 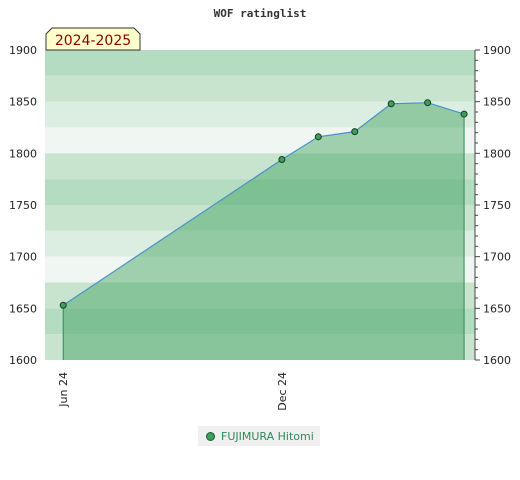 I want to click on y-tick-label-left: 1600, so click(x=23, y=360).